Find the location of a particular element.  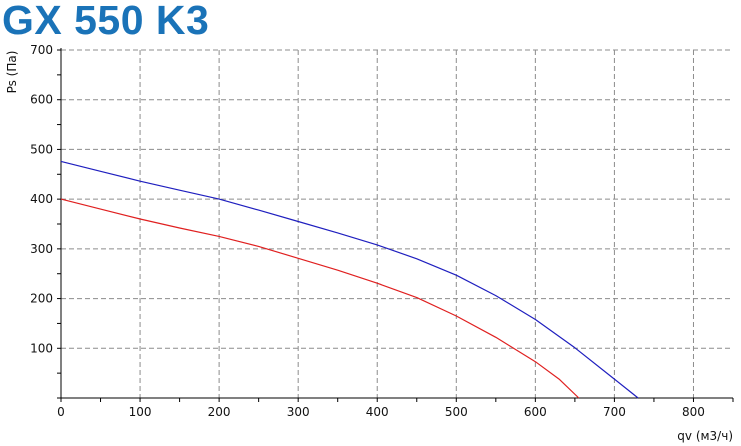

x-tick-label: 0 is located at coordinates (61, 412).